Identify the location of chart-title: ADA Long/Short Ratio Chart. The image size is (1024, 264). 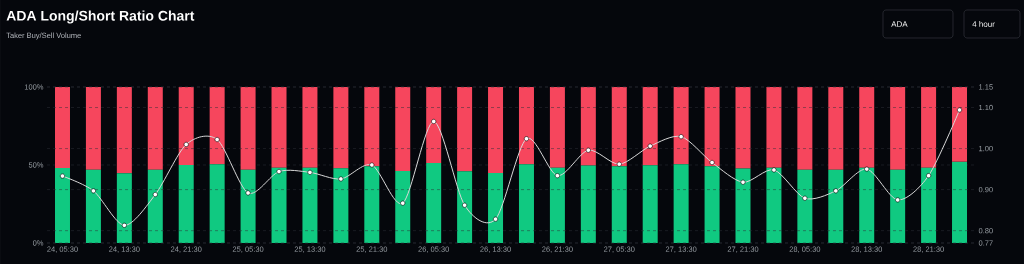
(100, 17).